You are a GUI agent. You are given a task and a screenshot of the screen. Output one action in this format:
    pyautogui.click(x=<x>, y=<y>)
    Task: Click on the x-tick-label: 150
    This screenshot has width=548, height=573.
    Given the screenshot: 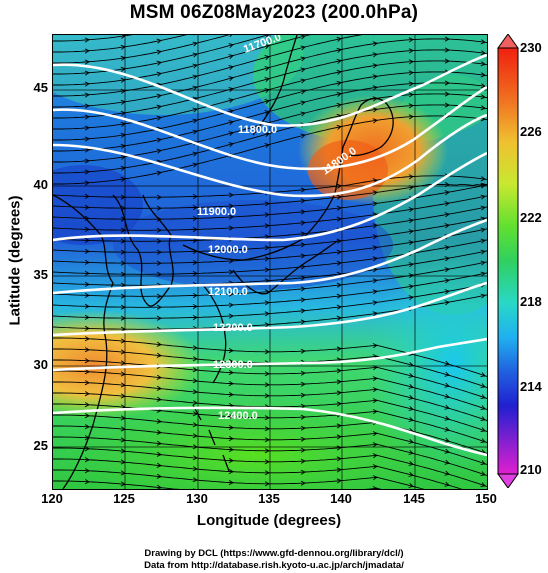 What is the action you would take?
    pyautogui.click(x=486, y=498)
    